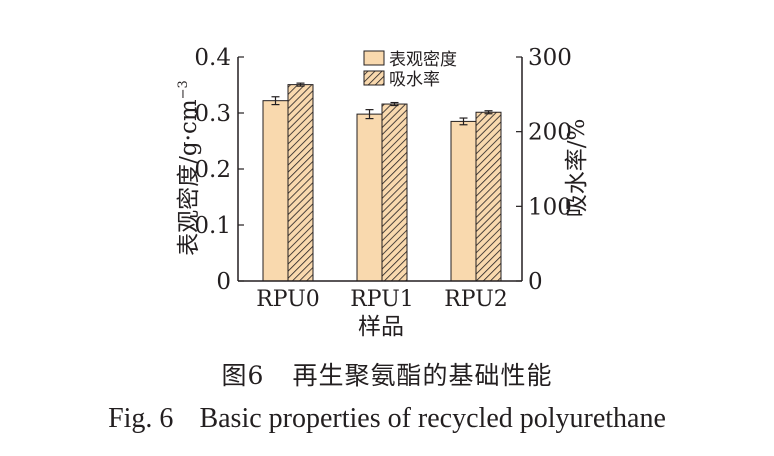  I want to click on right-y-tick-label: 100, so click(550, 207).